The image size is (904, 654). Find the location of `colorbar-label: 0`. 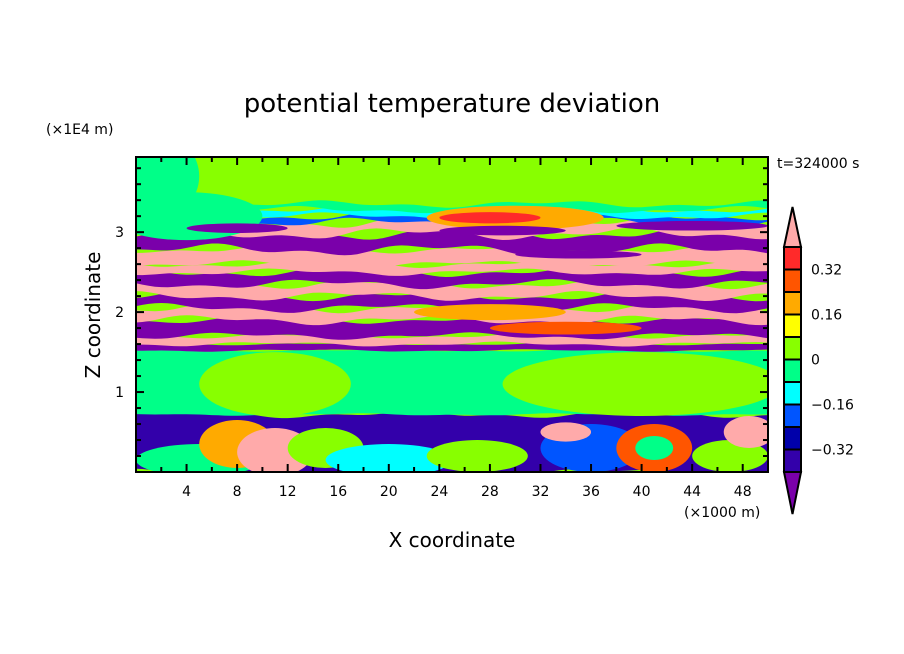

colorbar-label: 0 is located at coordinates (815, 361).